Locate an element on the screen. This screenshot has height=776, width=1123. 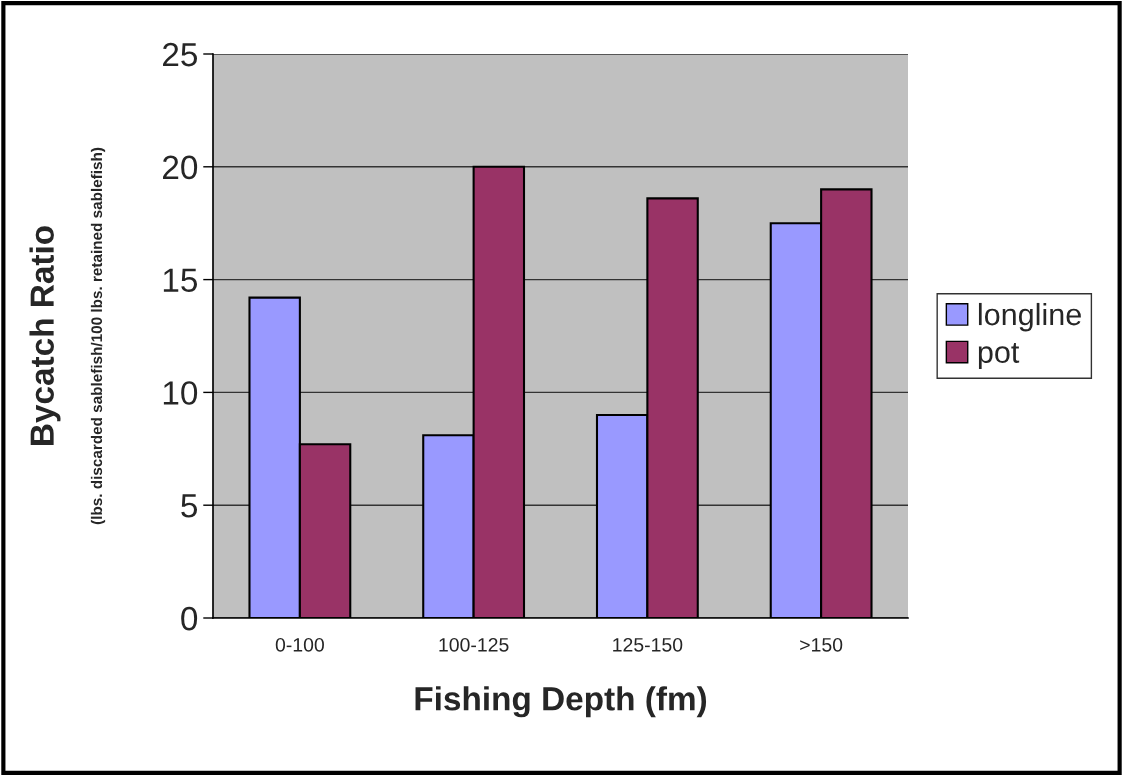
legend-label: longline is located at coordinates (1029, 317).